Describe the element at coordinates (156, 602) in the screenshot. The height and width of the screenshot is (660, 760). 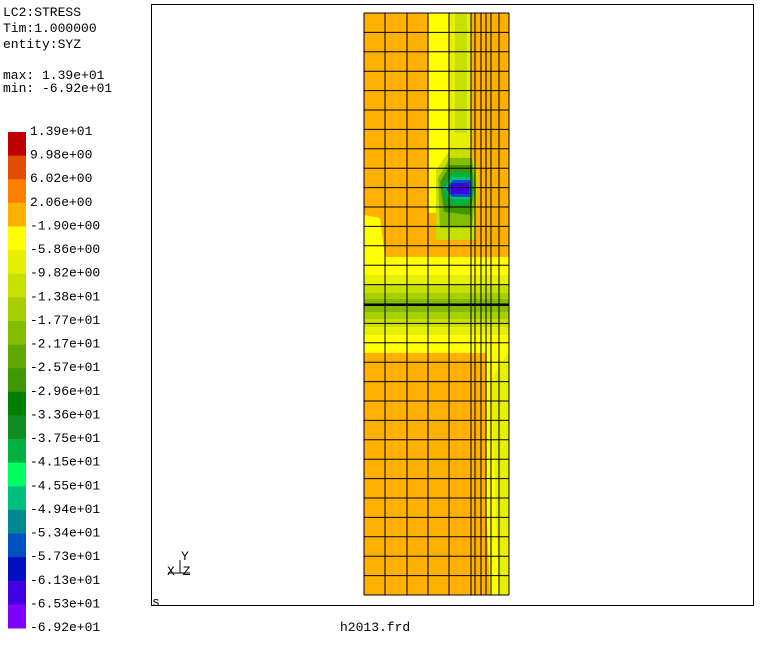
I see `corner-label: s` at that location.